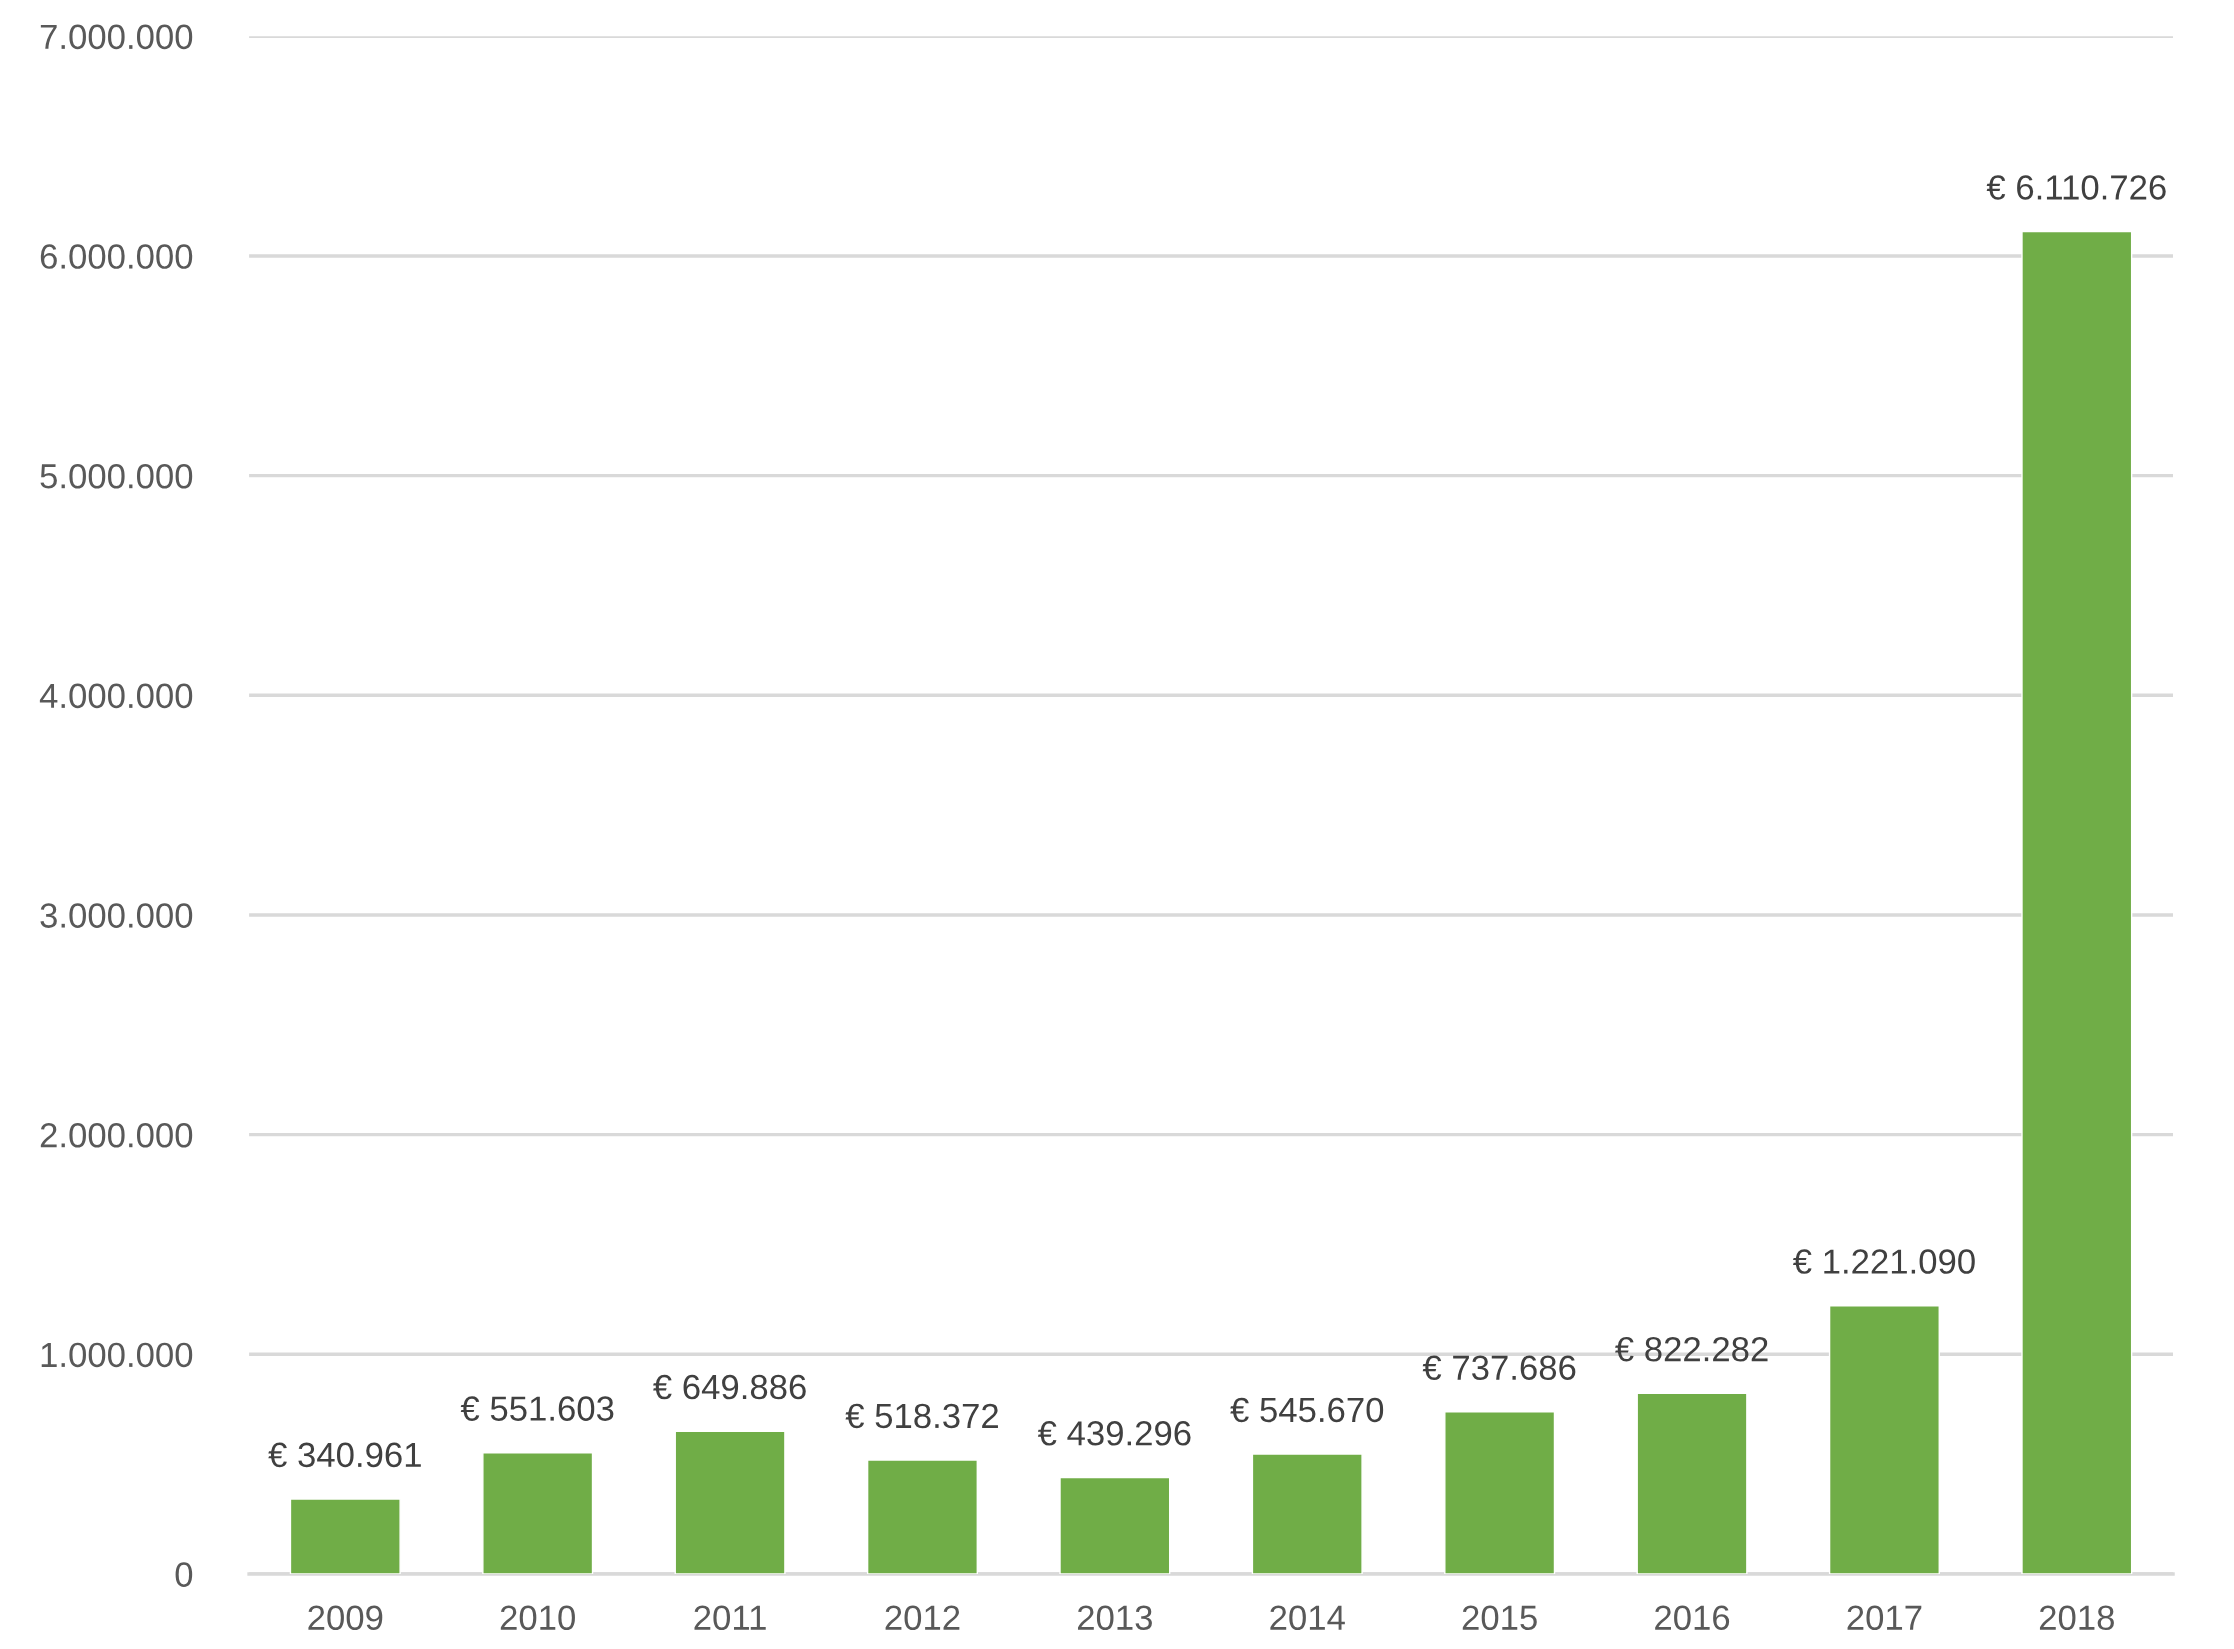  I want to click on data-label: € 6.110.726, so click(2076, 187).